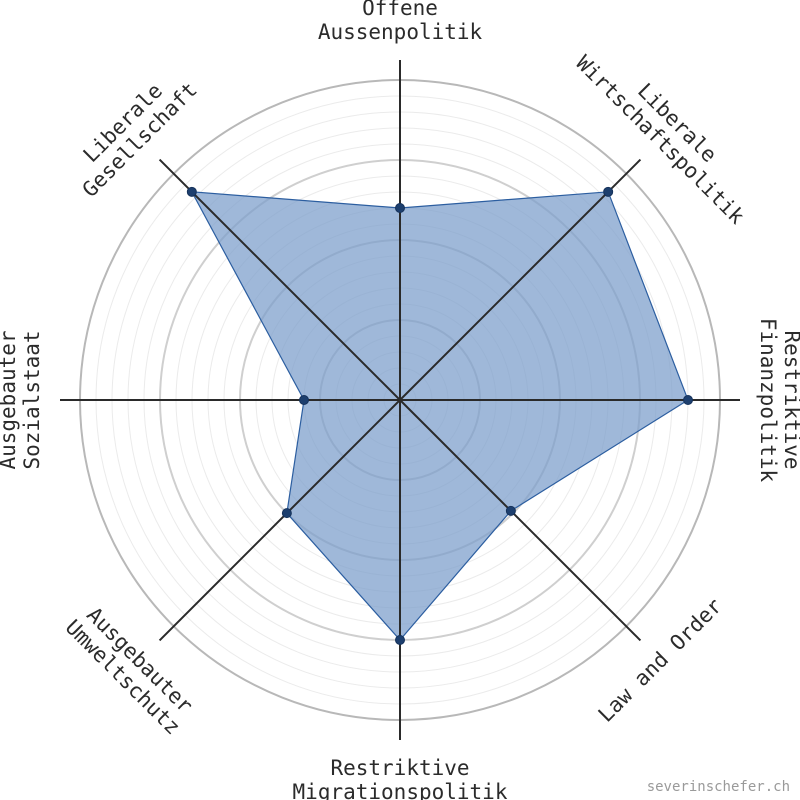 This screenshot has height=800, width=800. What do you see at coordinates (718, 787) in the screenshot?
I see `credit-text: severinschefer.ch` at bounding box center [718, 787].